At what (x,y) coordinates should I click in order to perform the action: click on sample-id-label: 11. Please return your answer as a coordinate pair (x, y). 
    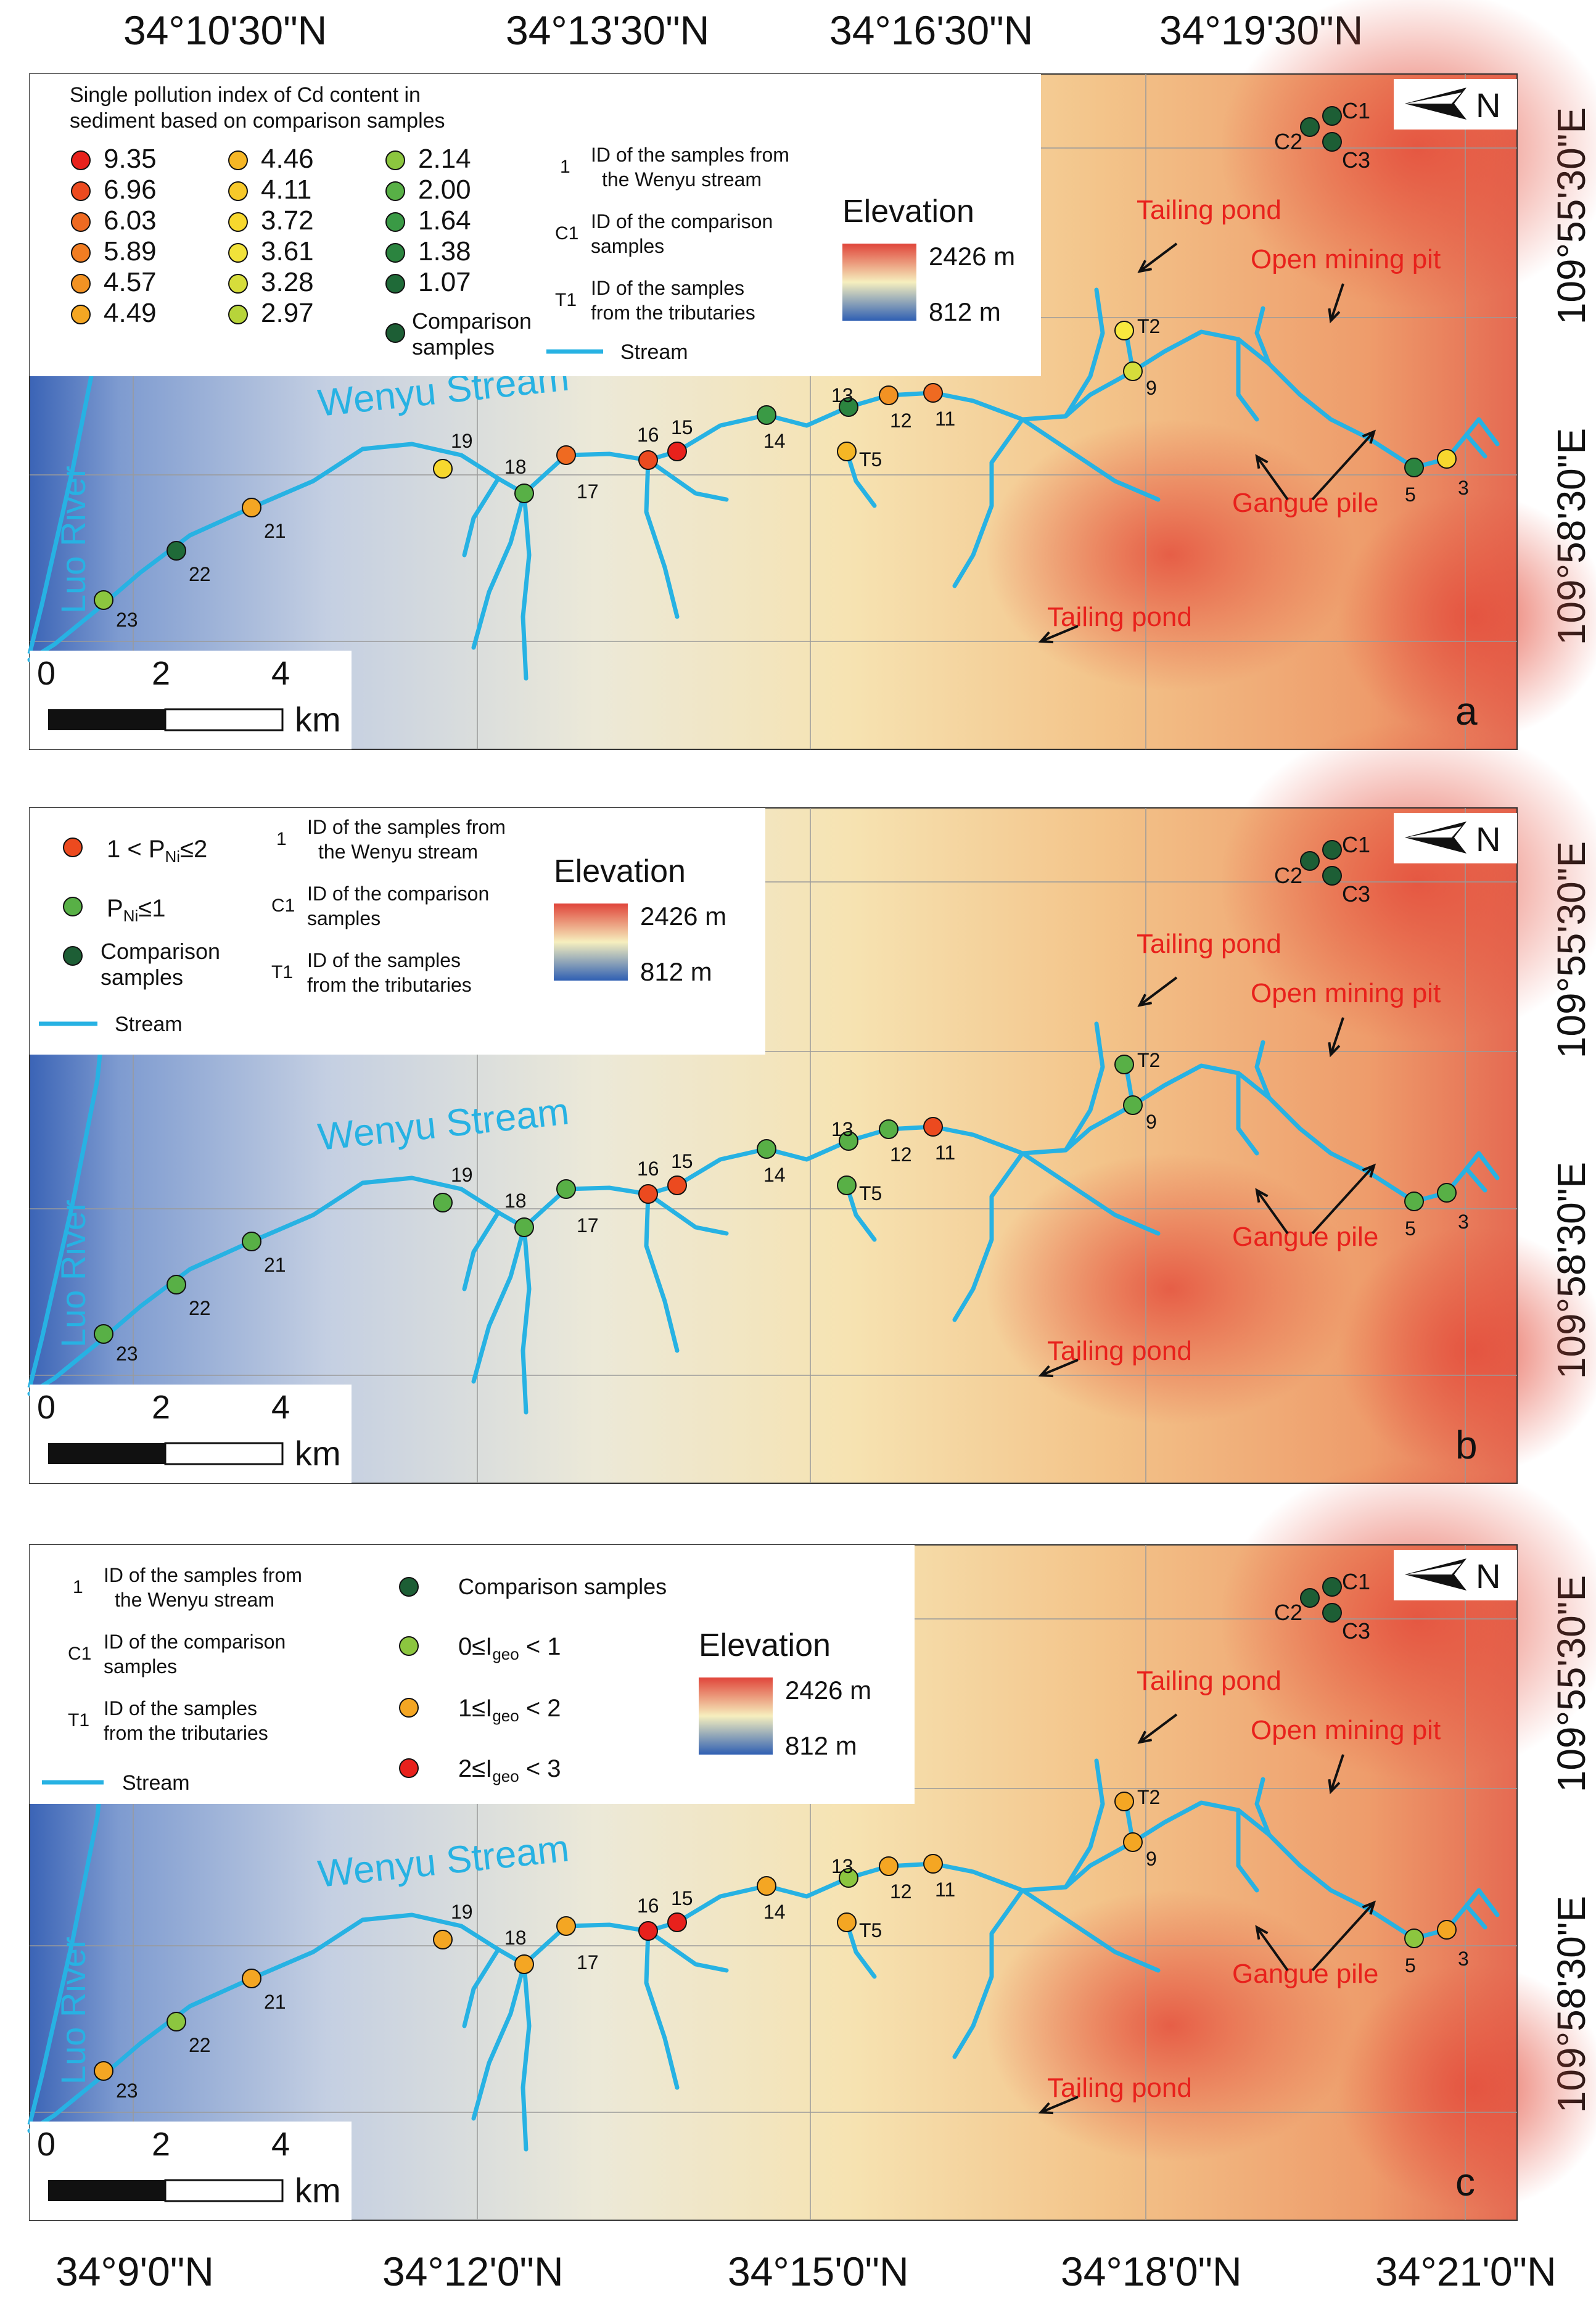
    Looking at the image, I should click on (945, 1153).